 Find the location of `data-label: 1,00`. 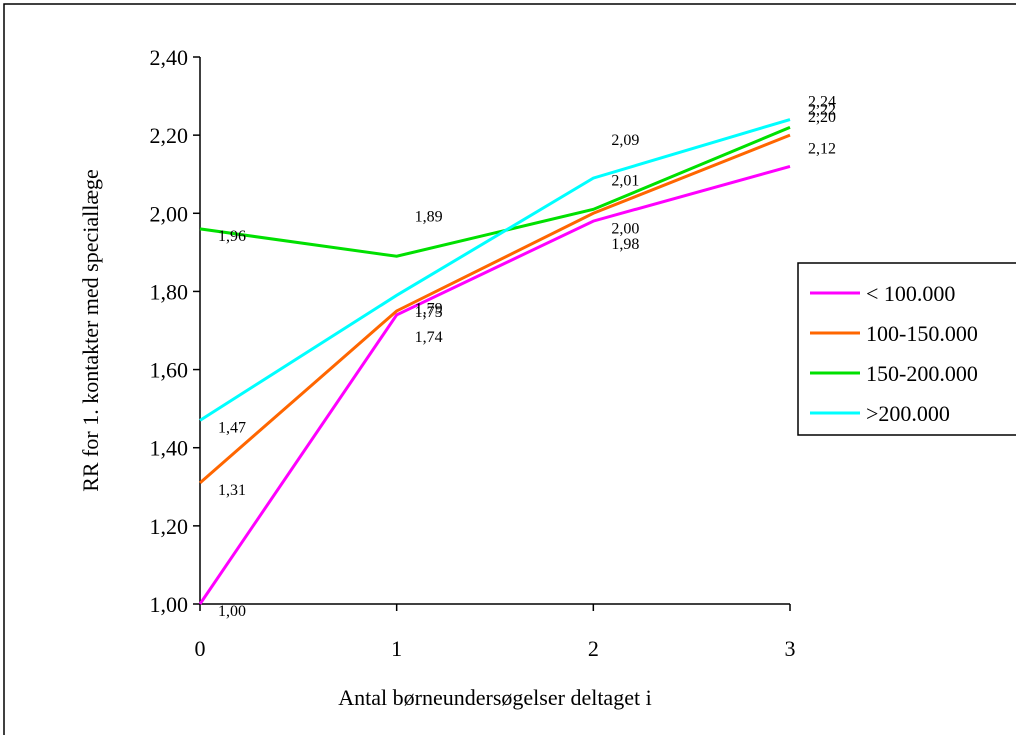

data-label: 1,00 is located at coordinates (232, 611).